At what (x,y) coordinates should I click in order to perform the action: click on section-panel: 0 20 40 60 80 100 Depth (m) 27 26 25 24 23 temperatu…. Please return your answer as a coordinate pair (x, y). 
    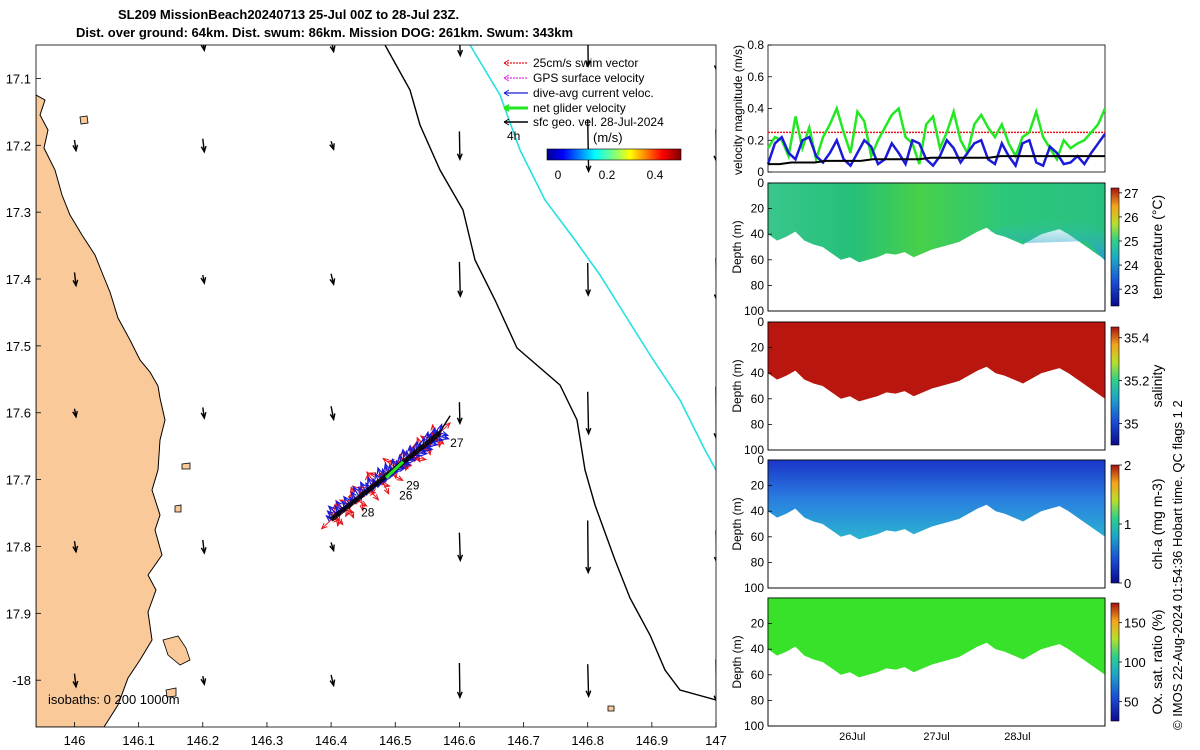
    Looking at the image, I should click on (947, 248).